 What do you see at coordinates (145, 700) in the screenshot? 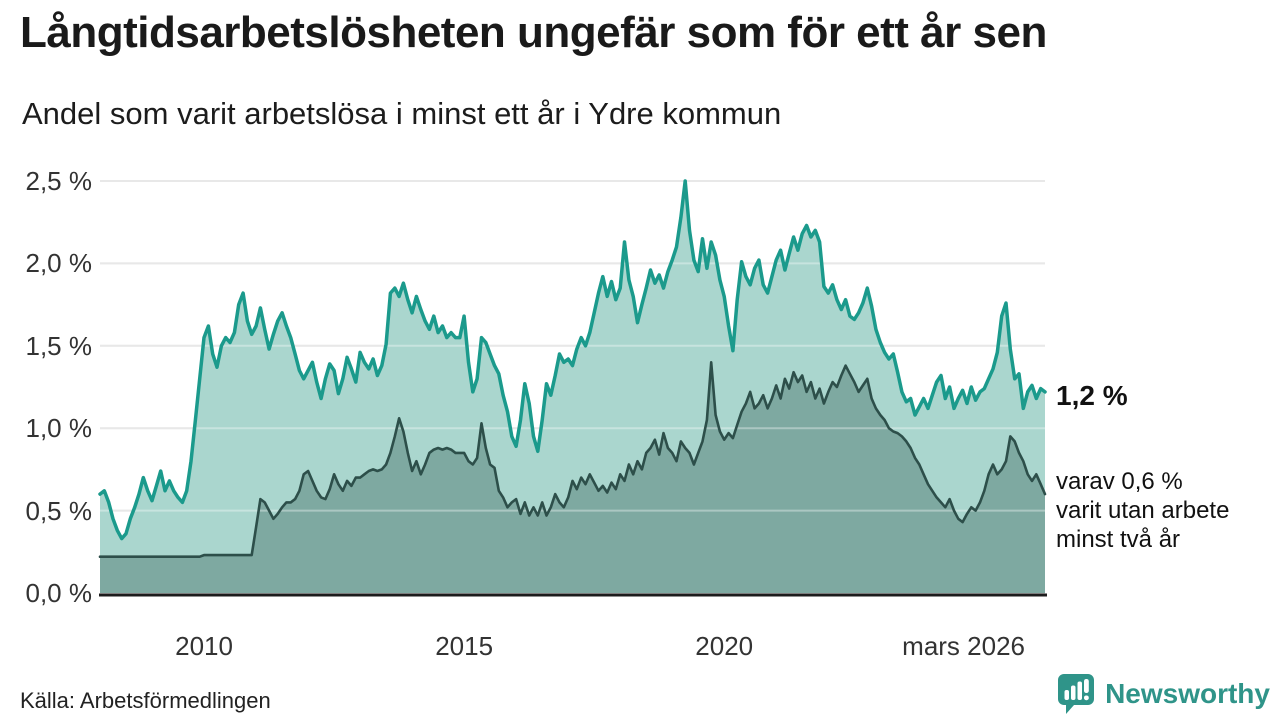
I see `source-note: Källa: Arbetsförmedlingen` at bounding box center [145, 700].